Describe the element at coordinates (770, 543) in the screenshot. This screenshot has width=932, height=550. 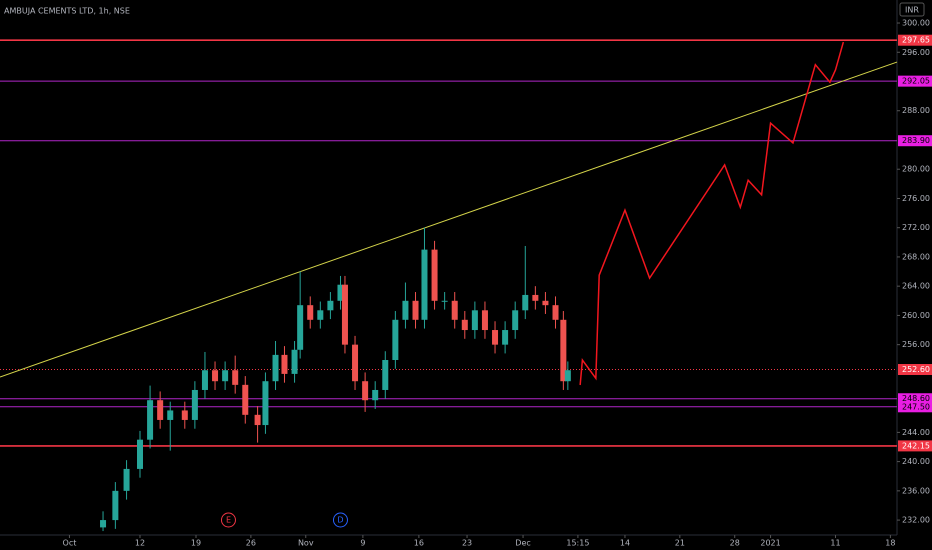
I see `x-tick-label: 2021` at that location.